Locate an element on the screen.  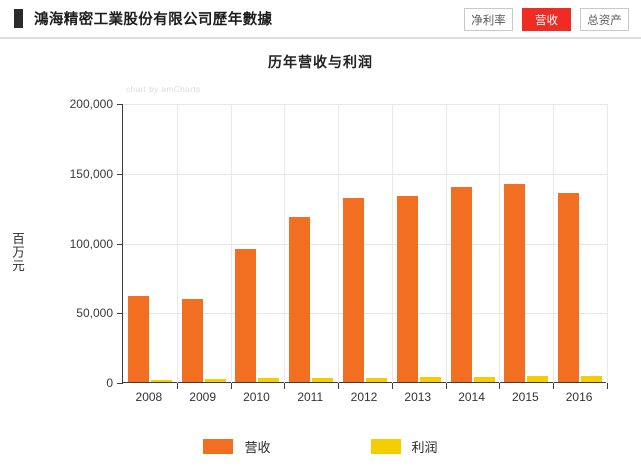
tab-net-margin: 净利率 is located at coordinates (488, 19).